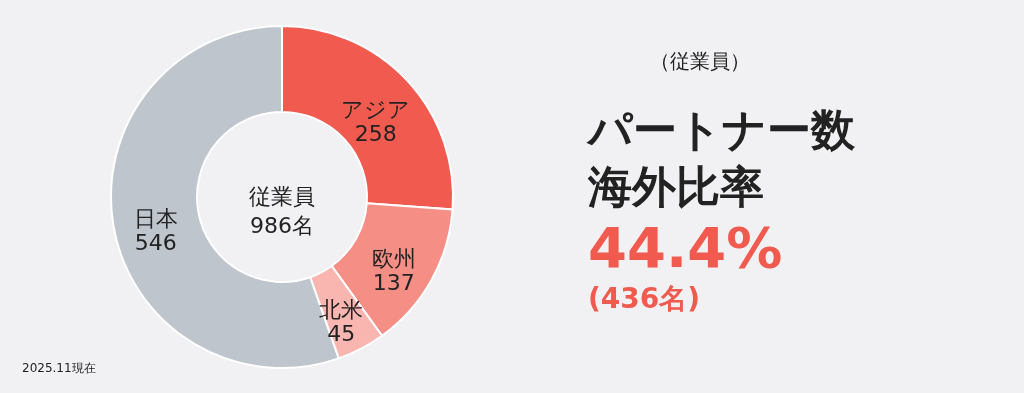 The height and width of the screenshot is (393, 1024). I want to click on data-label: 45, so click(341, 334).